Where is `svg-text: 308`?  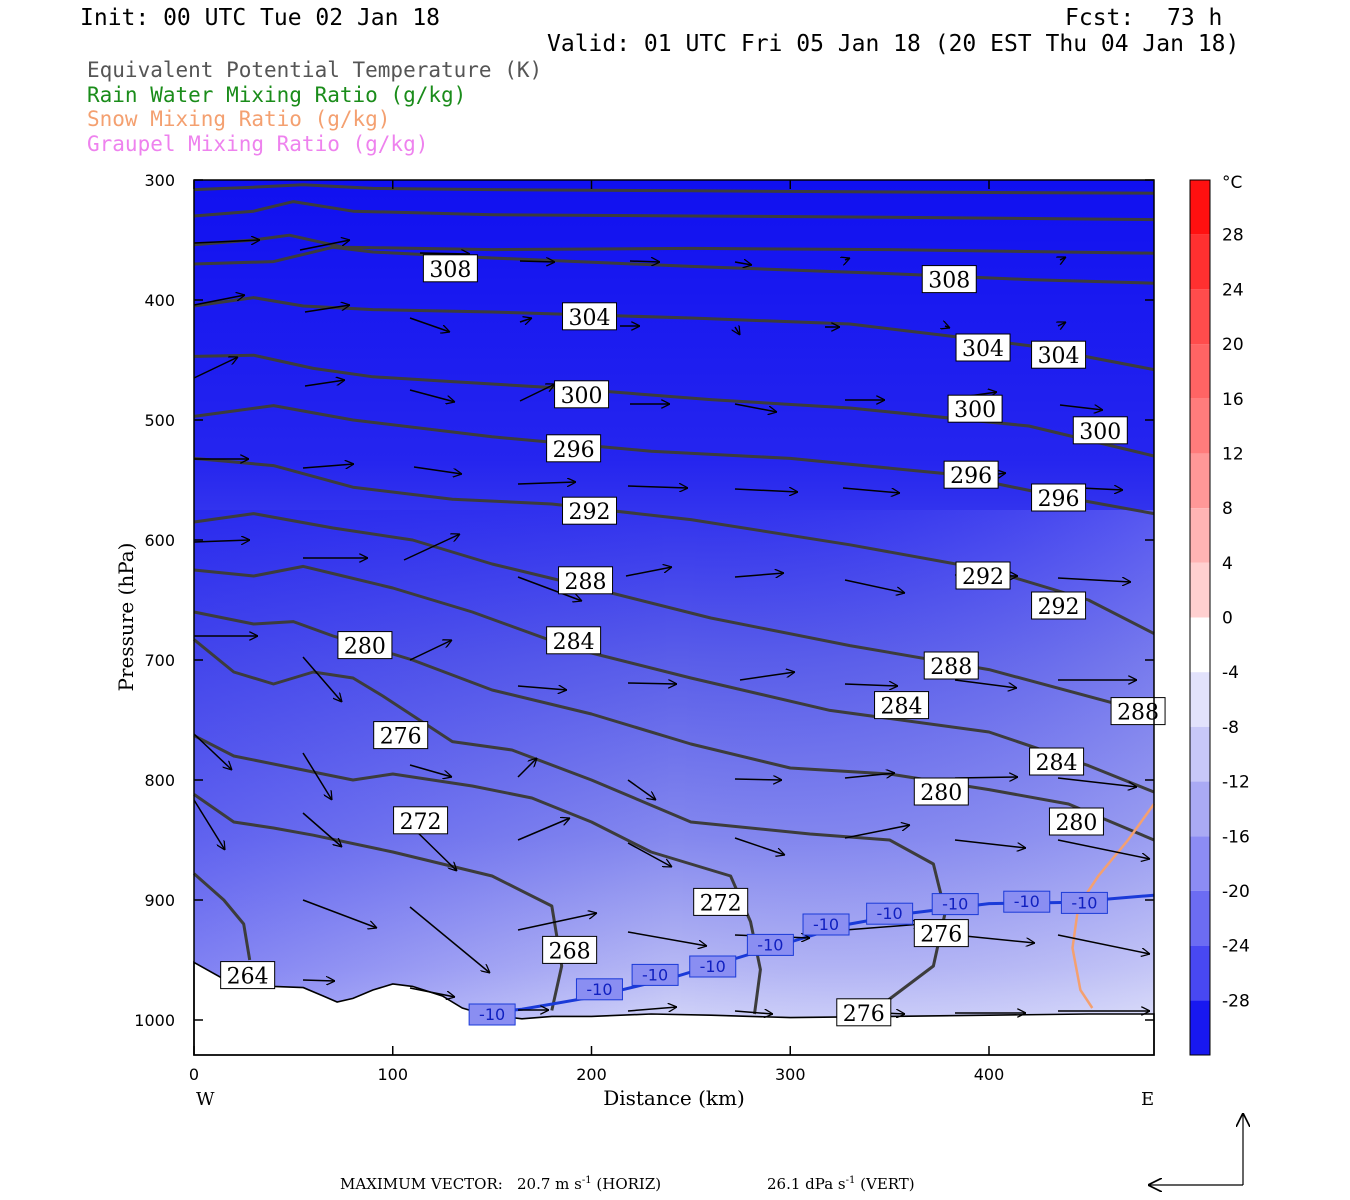
svg-text: 308 is located at coordinates (949, 281).